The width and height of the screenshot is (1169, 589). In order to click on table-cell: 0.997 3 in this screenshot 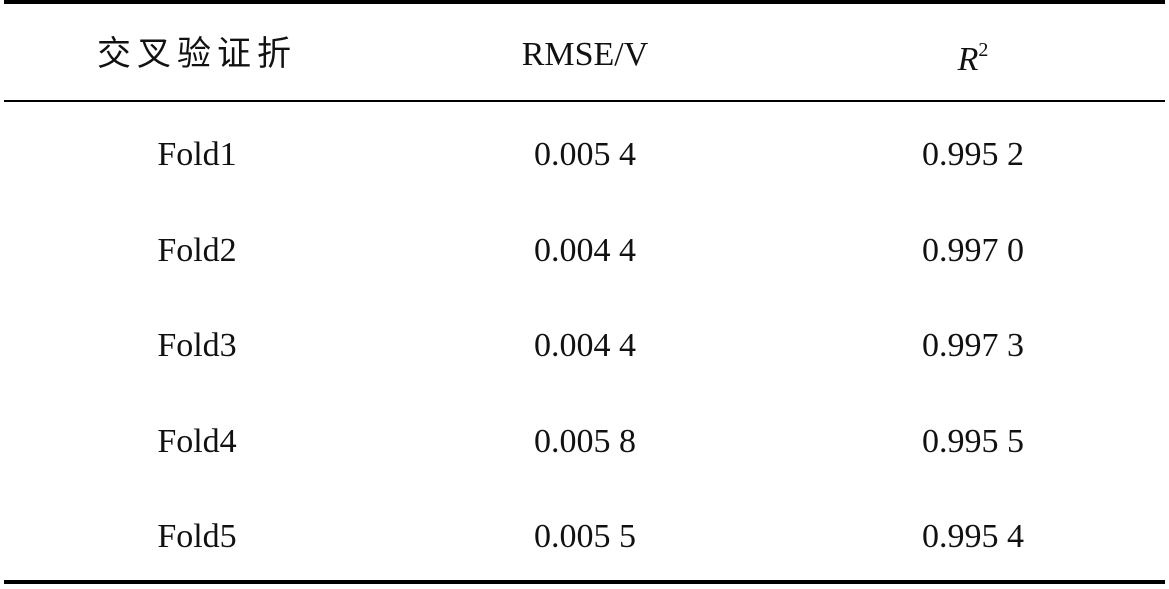, I will do `click(973, 345)`.